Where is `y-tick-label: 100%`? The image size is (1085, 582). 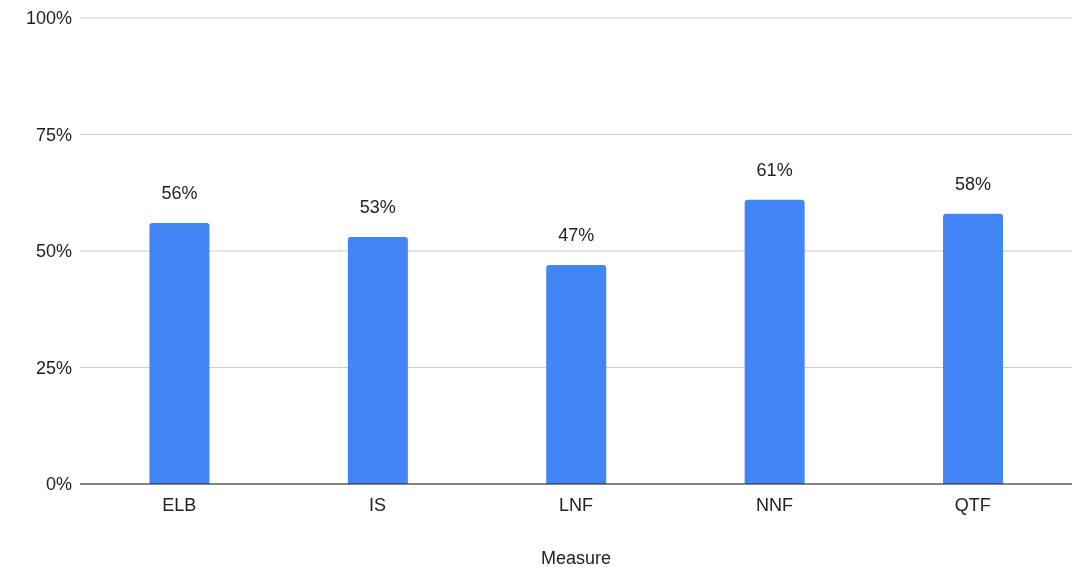 y-tick-label: 100% is located at coordinates (48, 18).